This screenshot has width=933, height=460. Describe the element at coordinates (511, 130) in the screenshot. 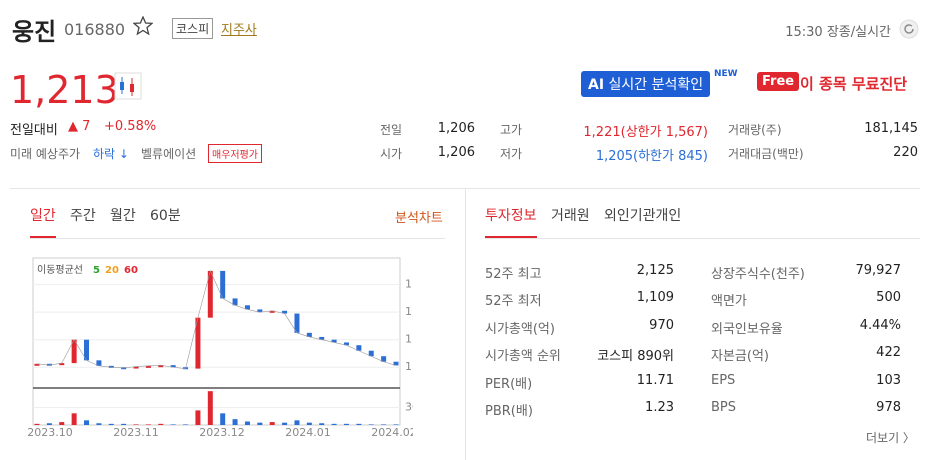

I see `quote-label: 고가` at that location.